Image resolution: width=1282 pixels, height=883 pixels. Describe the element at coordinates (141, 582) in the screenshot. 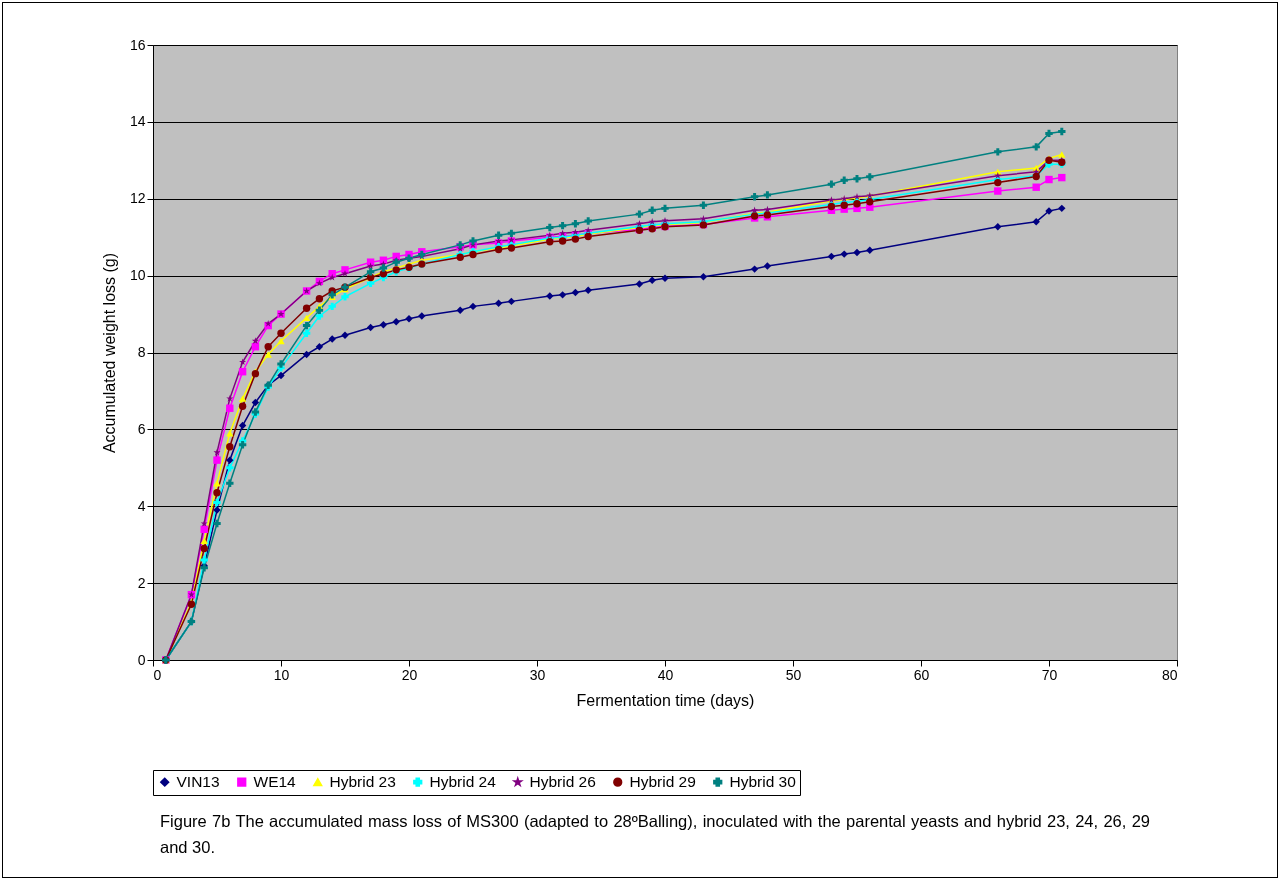

I see `y-tick-label: 2` at that location.